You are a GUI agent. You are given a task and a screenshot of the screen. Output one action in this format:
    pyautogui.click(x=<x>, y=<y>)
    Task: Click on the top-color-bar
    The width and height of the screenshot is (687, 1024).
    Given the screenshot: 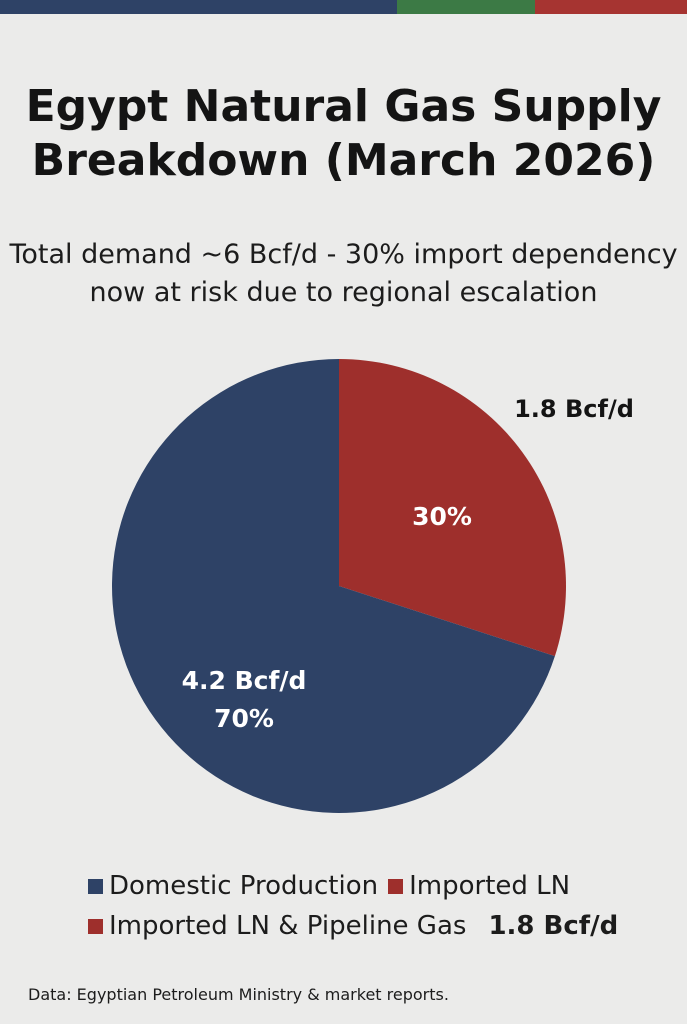 What is the action you would take?
    pyautogui.click(x=343, y=7)
    